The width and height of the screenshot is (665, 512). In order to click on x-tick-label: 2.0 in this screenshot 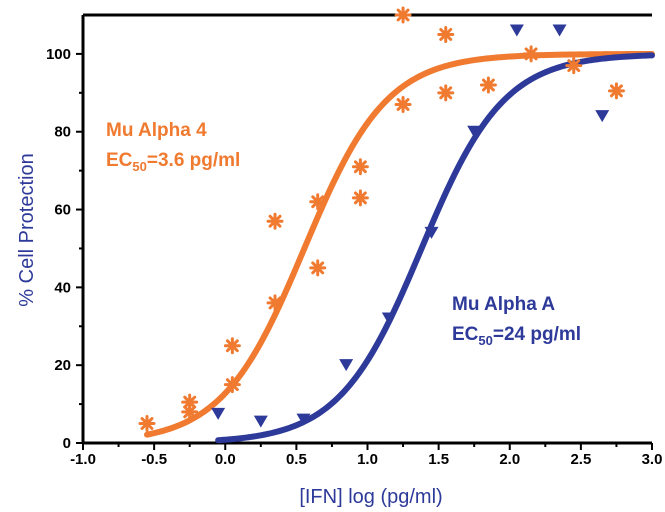, I will do `click(509, 459)`.